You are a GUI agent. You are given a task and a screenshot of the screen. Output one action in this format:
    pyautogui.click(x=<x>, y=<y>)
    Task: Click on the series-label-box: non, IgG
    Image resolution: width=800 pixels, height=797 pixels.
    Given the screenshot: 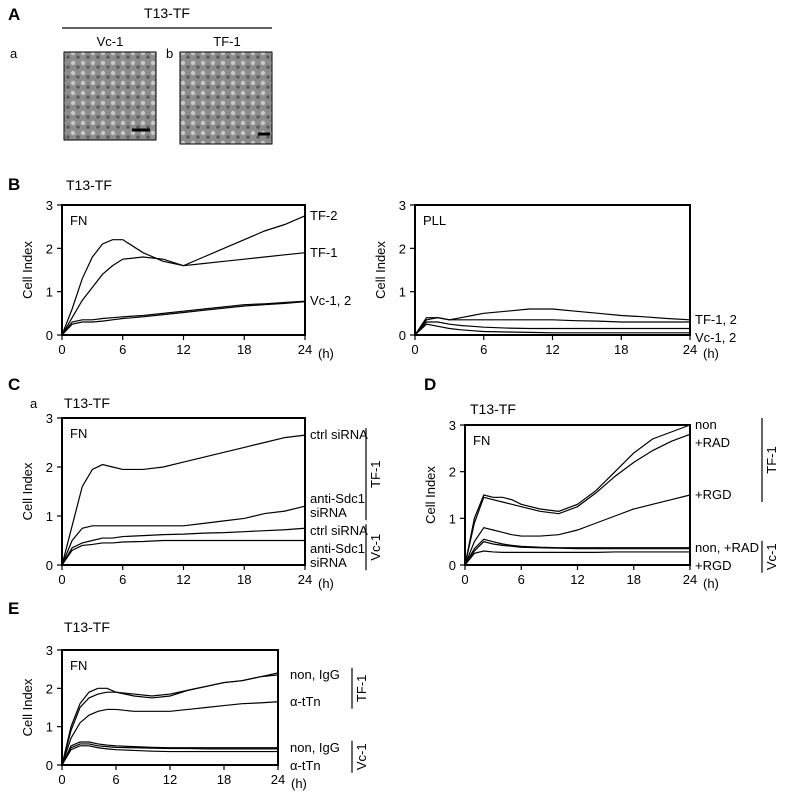 What is the action you would take?
    pyautogui.click(x=315, y=747)
    